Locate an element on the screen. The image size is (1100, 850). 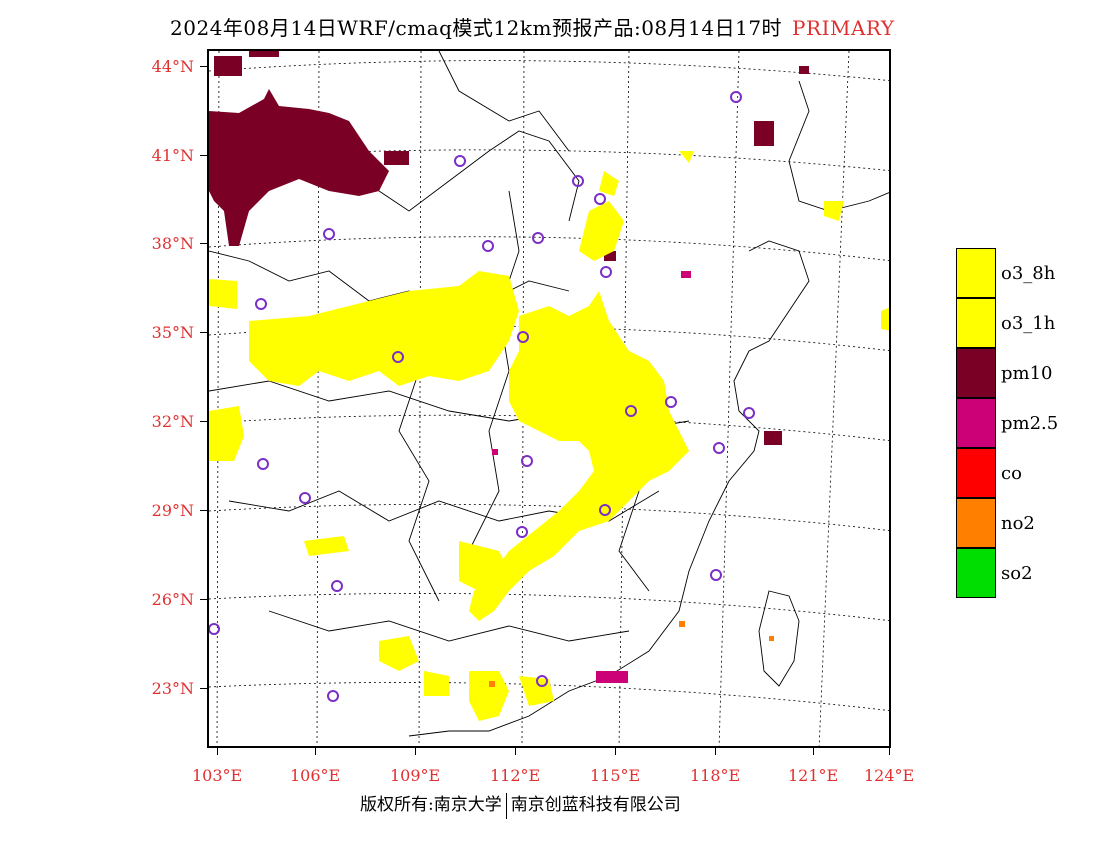
footer-separator is located at coordinates (506, 805).